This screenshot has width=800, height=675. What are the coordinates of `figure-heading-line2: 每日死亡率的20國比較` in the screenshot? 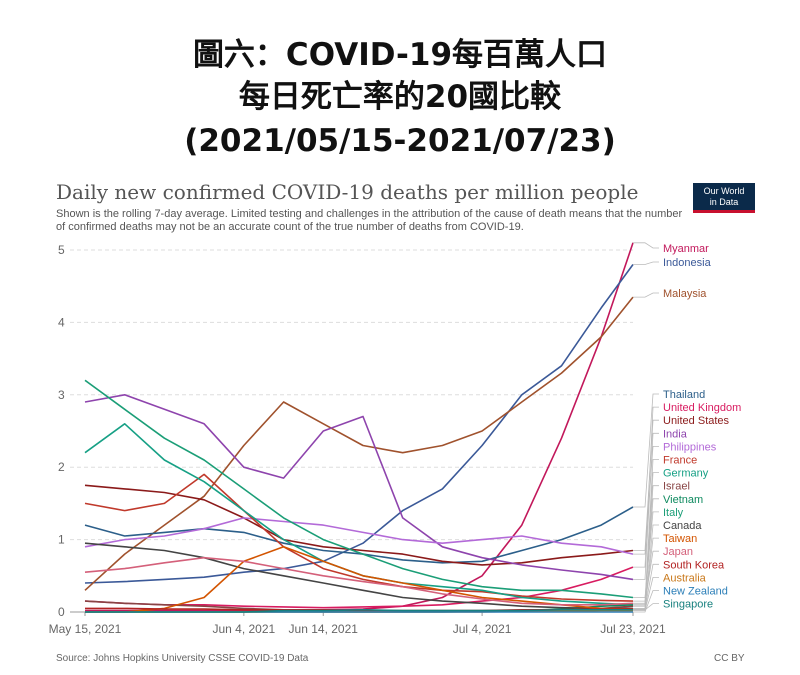 It's located at (400, 97).